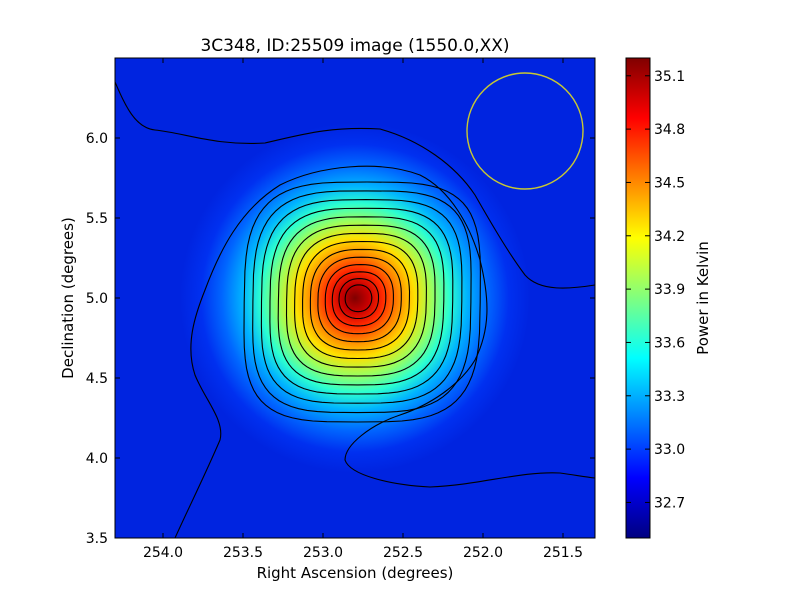 The image size is (800, 600). Describe the element at coordinates (97, 379) in the screenshot. I see `y-tick-label: 4.5` at that location.